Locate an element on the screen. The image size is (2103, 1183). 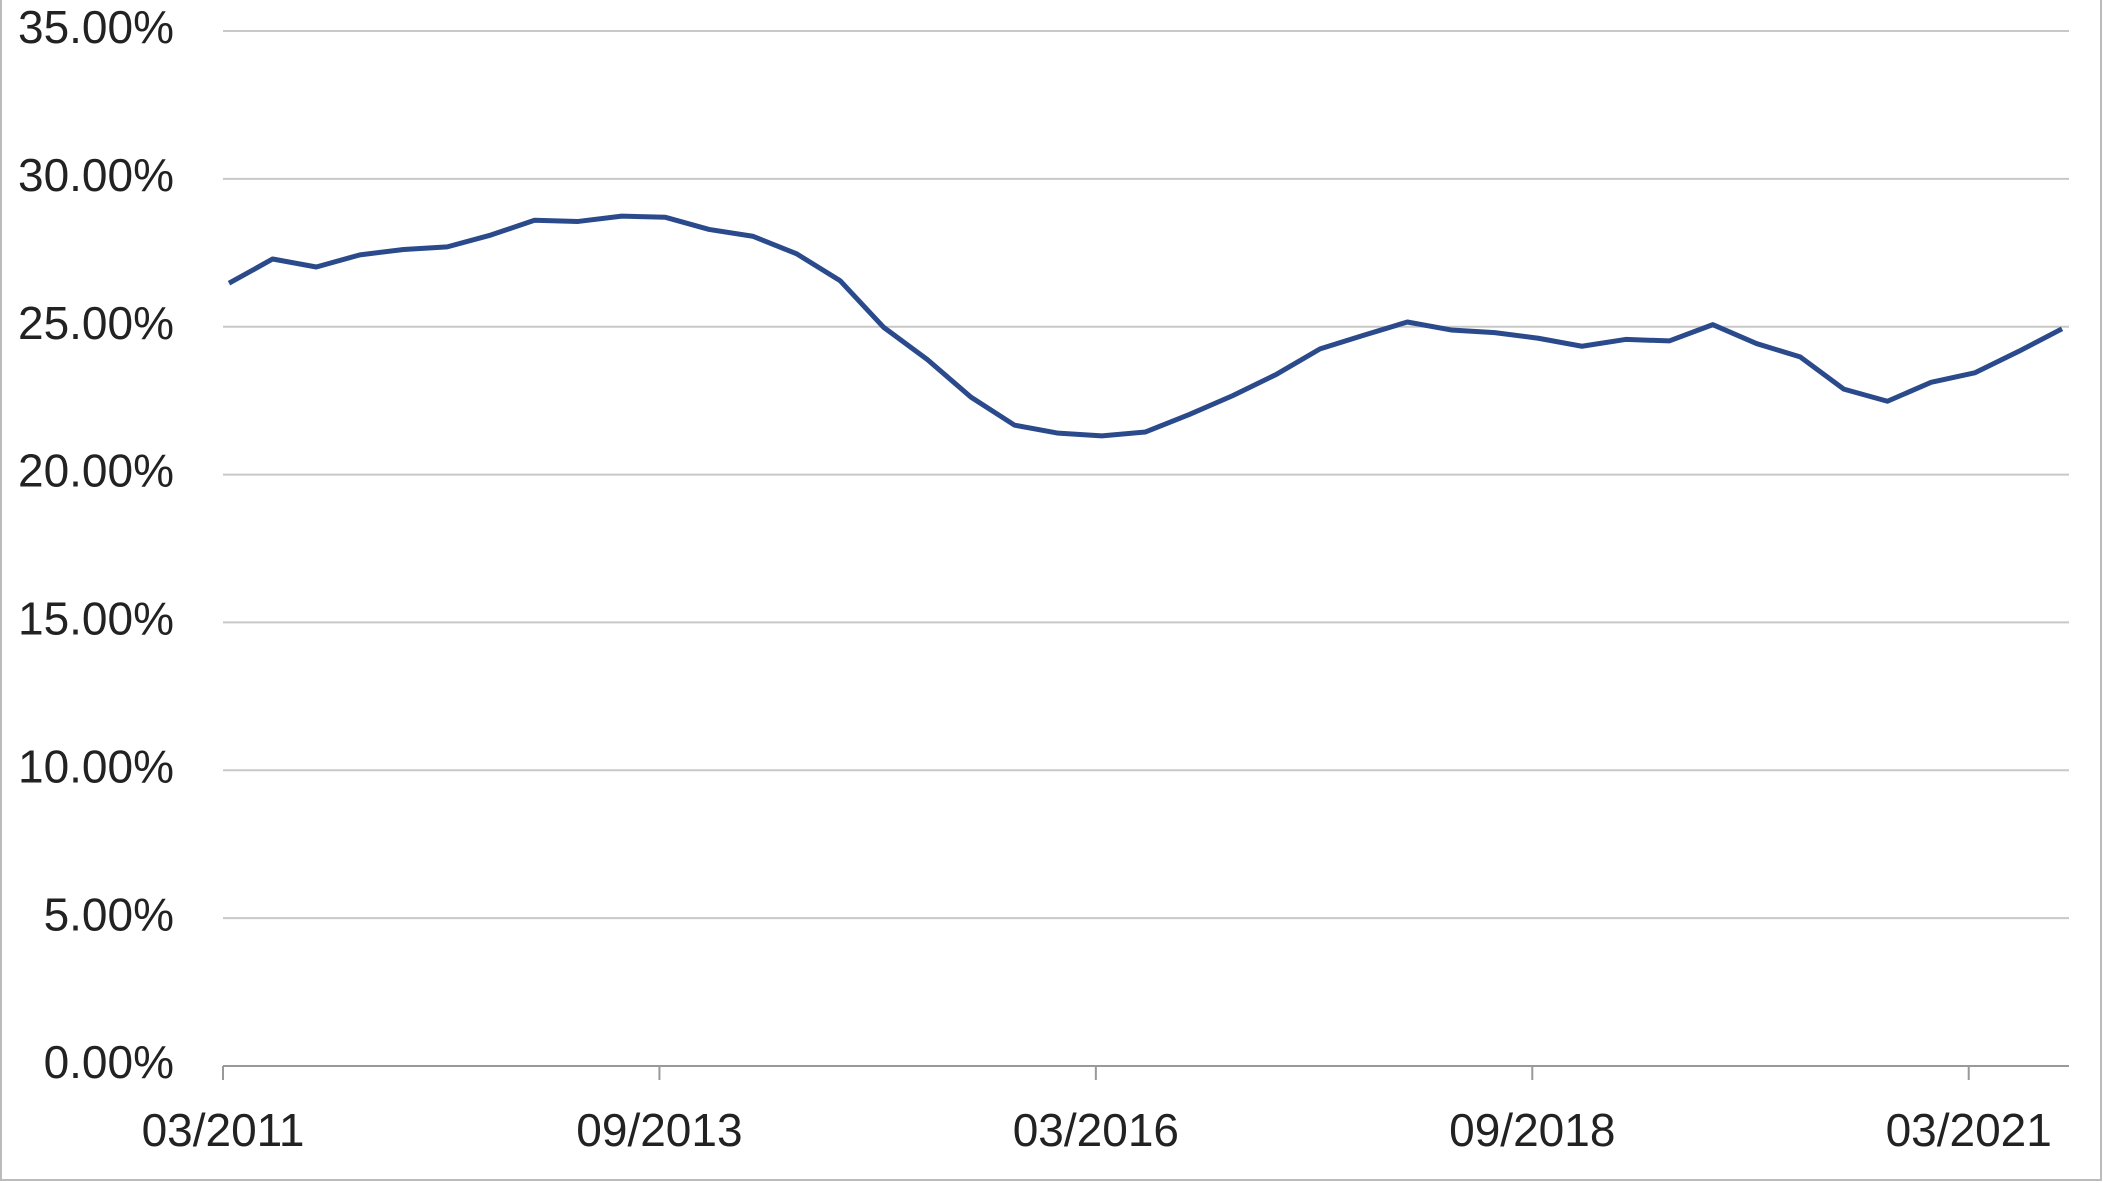
y-tick-label: 0.00% is located at coordinates (109, 1062).